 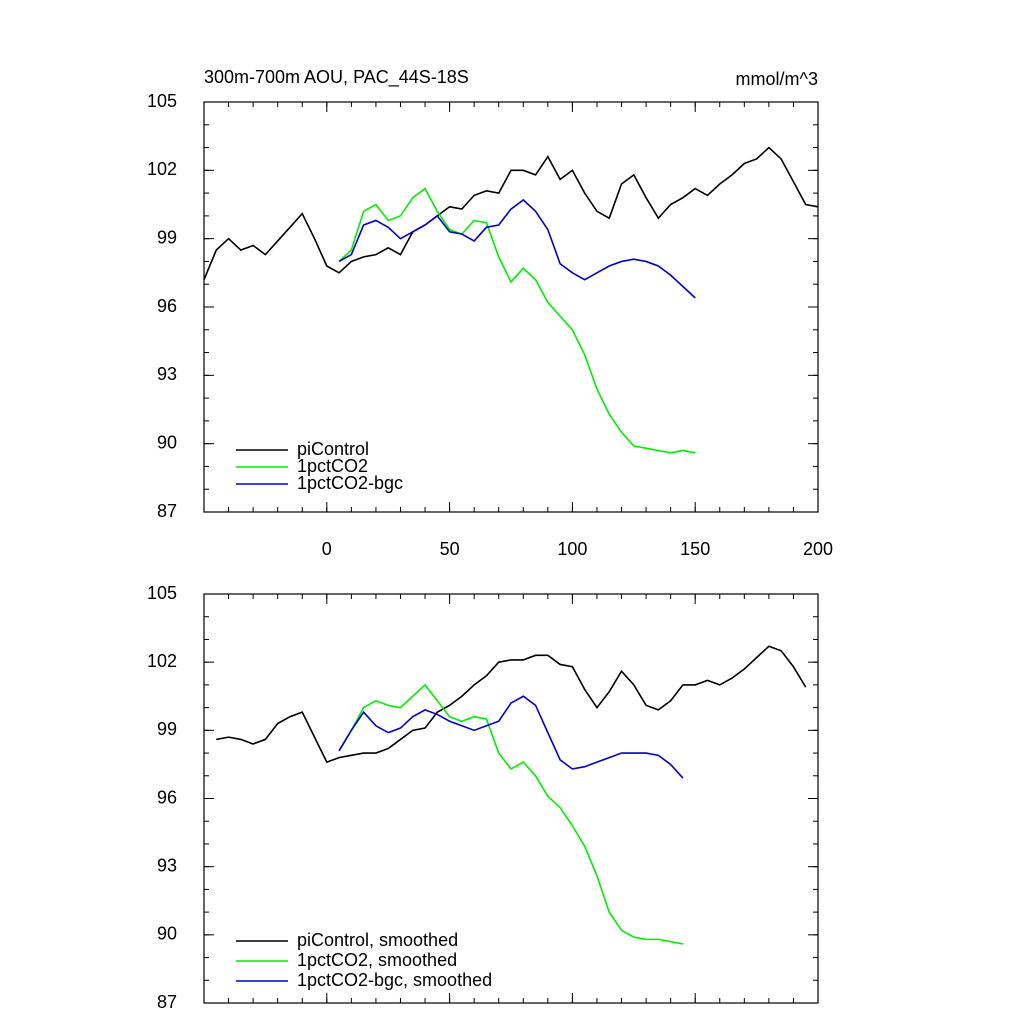 What do you see at coordinates (336, 77) in the screenshot?
I see `chart-title: 300m-700m AOU, PAC_44S-18S` at bounding box center [336, 77].